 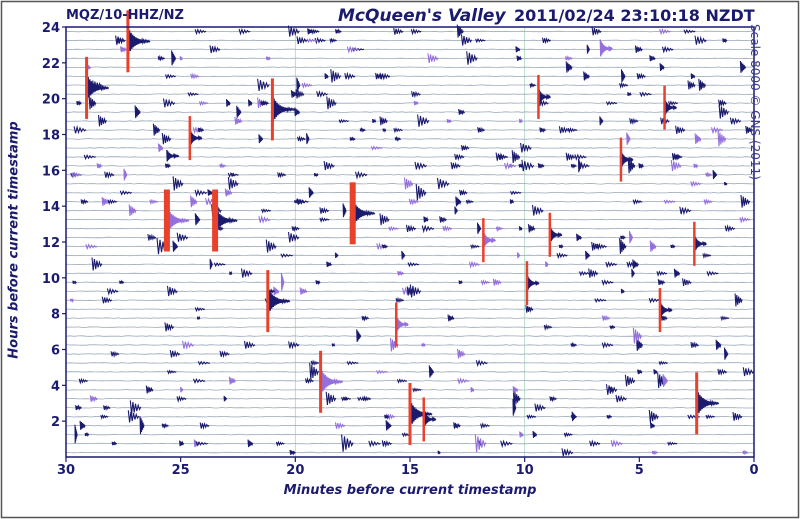 I want to click on x-tick-label: 30, so click(x=66, y=470).